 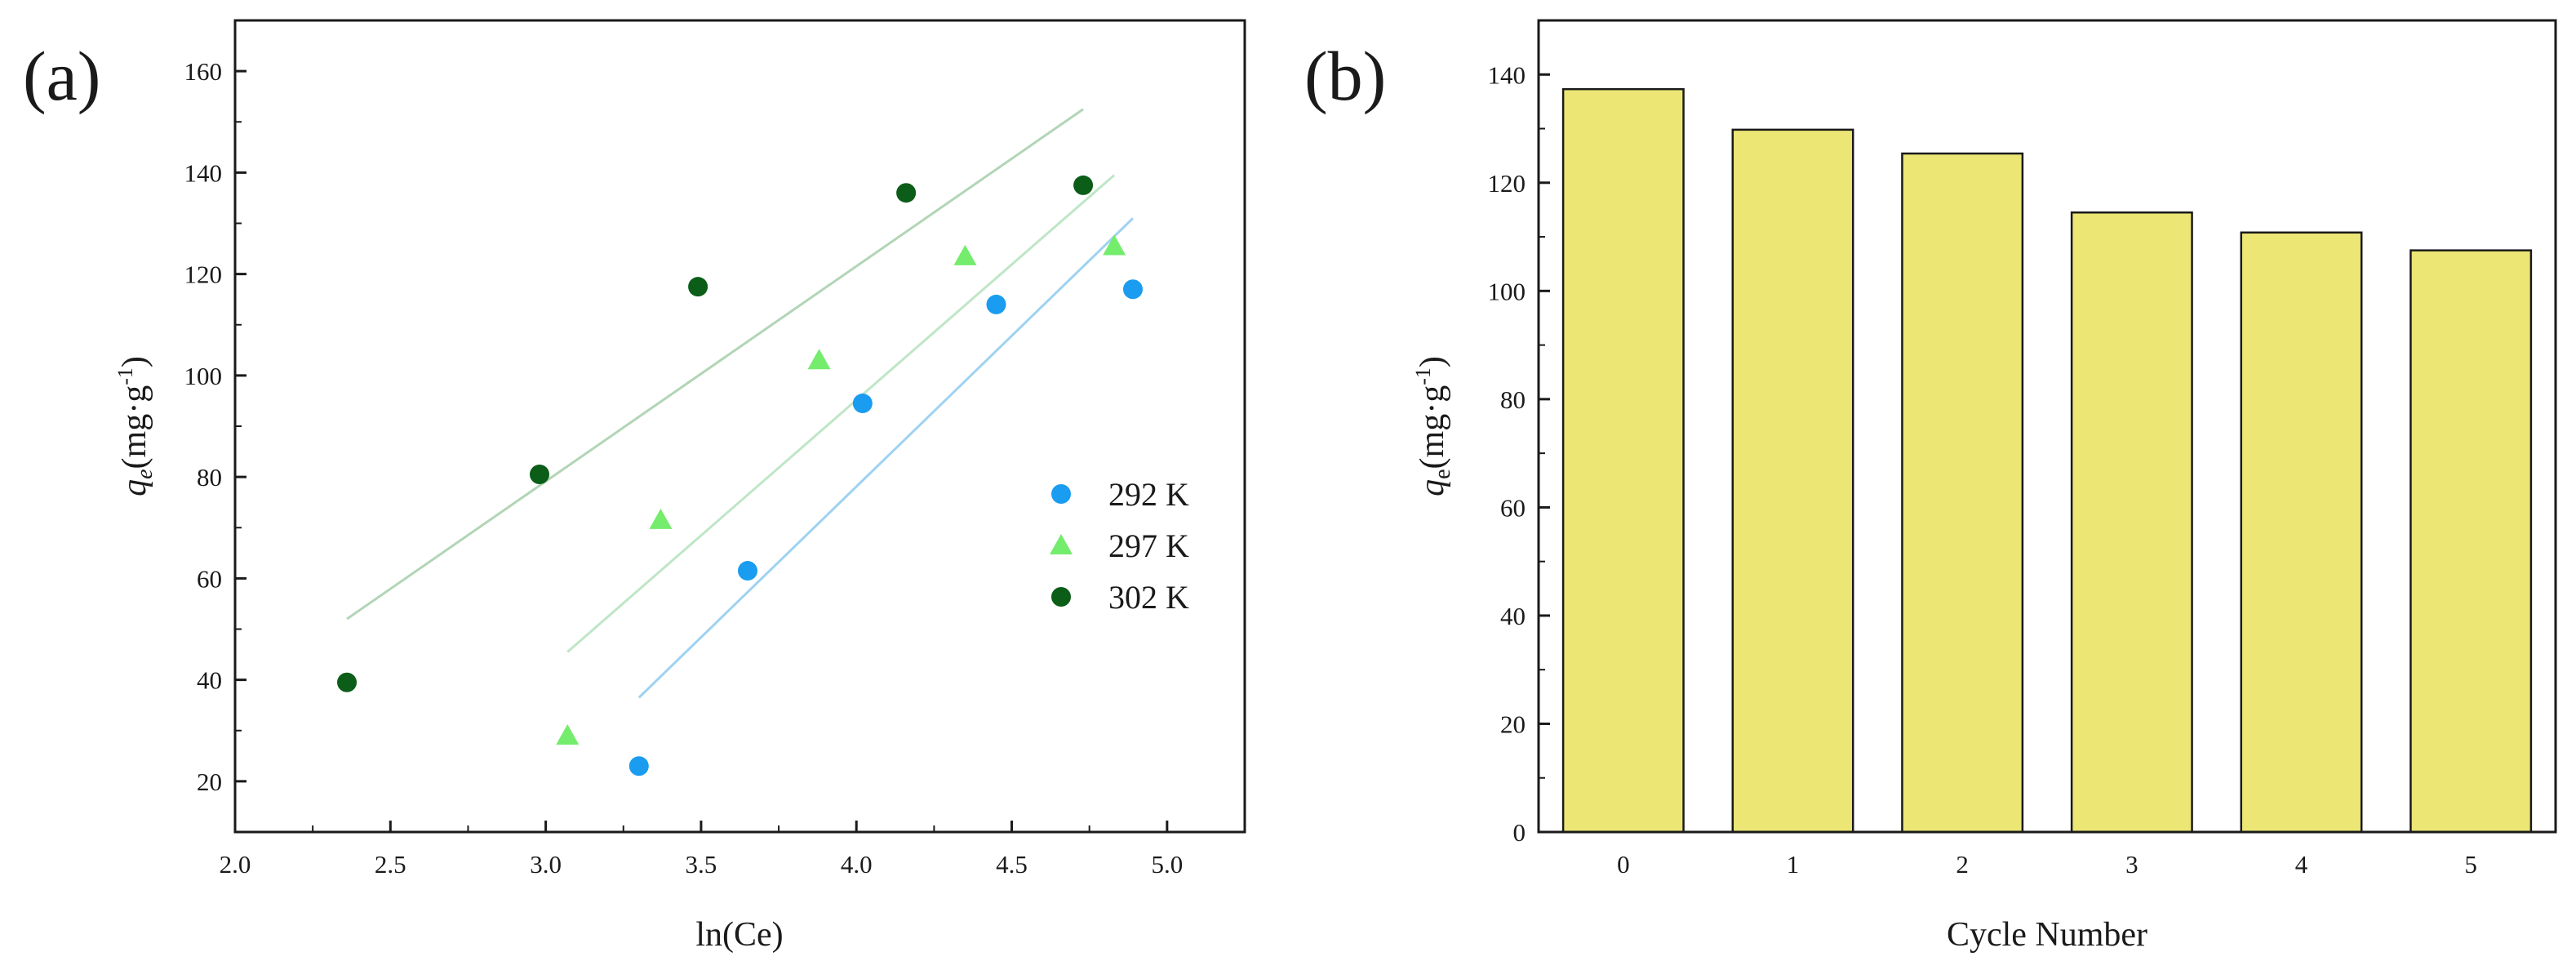 I want to click on panel-a-y-symbol: q, so click(x=134, y=487).